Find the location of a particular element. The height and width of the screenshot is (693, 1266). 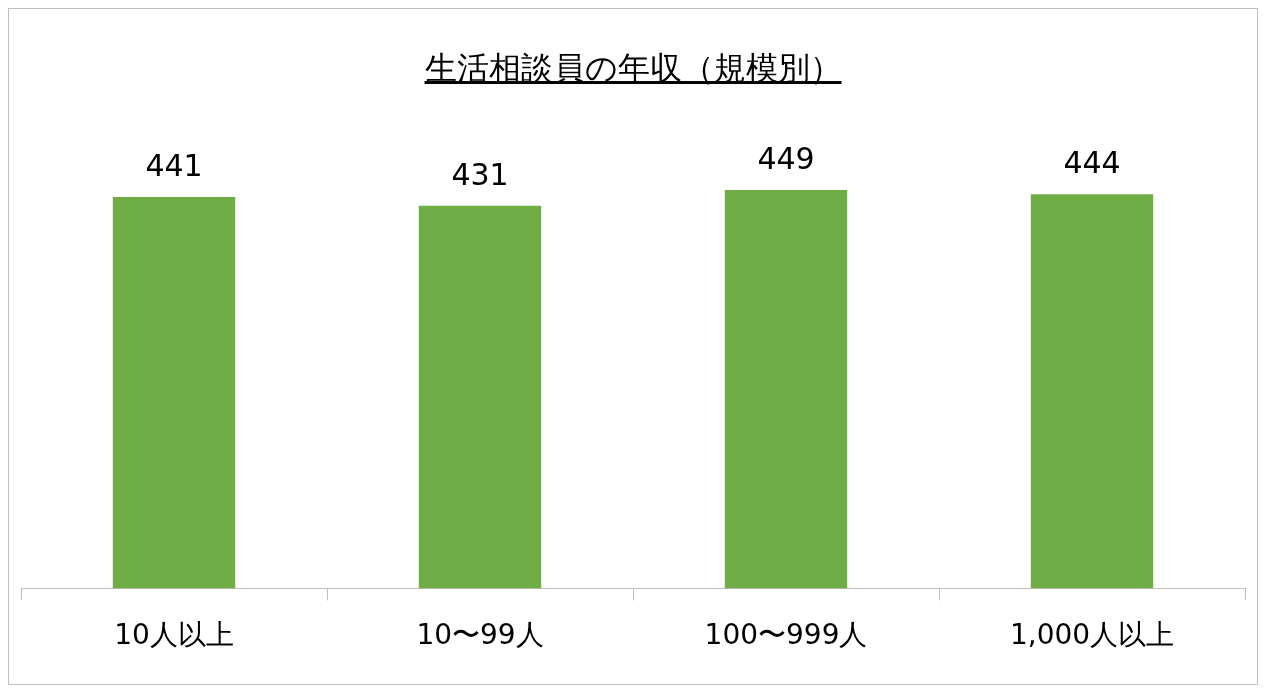

x-tick-label: 100〜999人 is located at coordinates (786, 635).